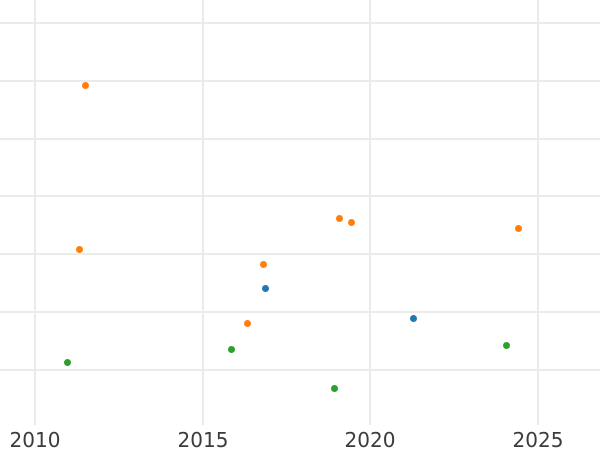 The image size is (600, 450). What do you see at coordinates (538, 439) in the screenshot?
I see `x-tick-label: 2025` at bounding box center [538, 439].